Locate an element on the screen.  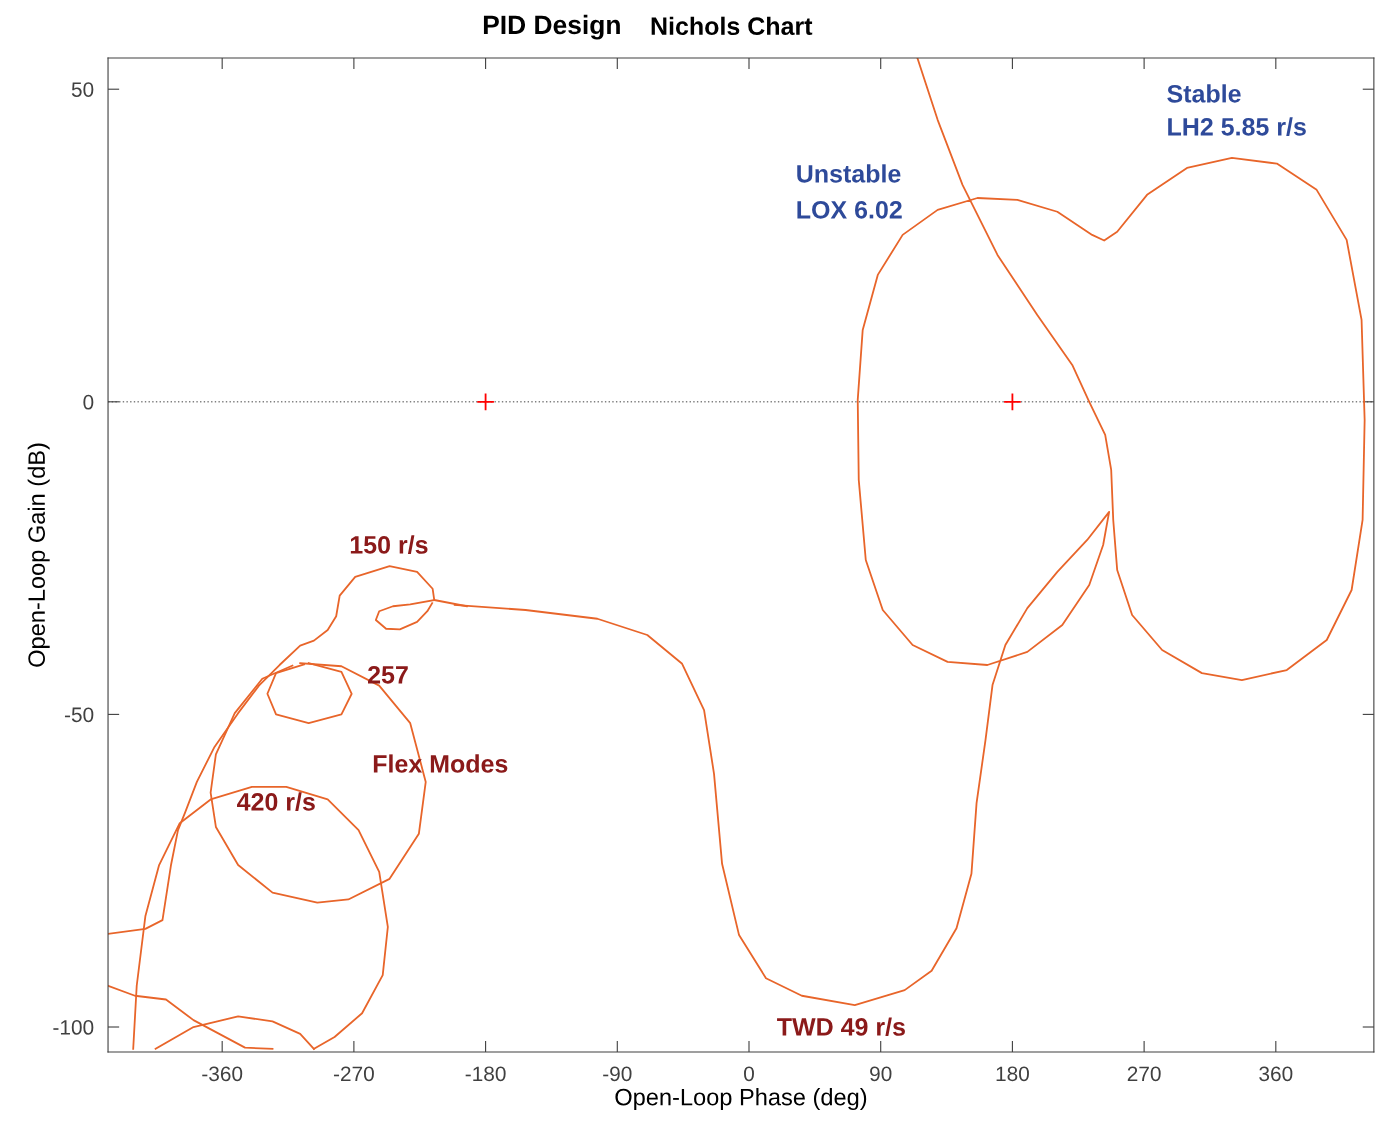
annotation: Unstable is located at coordinates (849, 173).